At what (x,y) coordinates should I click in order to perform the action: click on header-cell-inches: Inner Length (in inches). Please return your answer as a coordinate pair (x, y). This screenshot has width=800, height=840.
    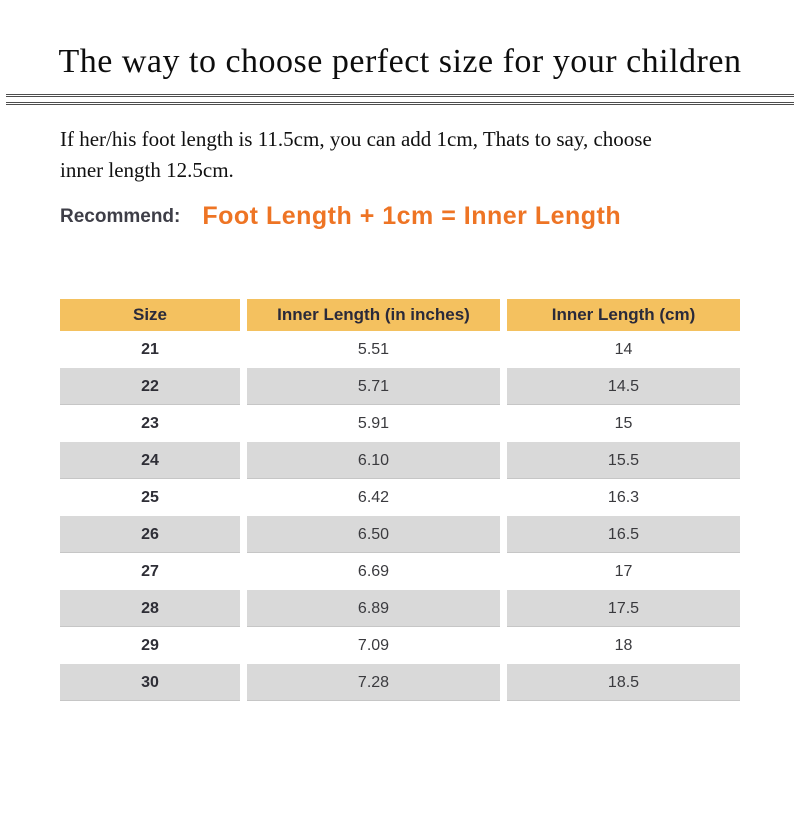
    Looking at the image, I should click on (373, 315).